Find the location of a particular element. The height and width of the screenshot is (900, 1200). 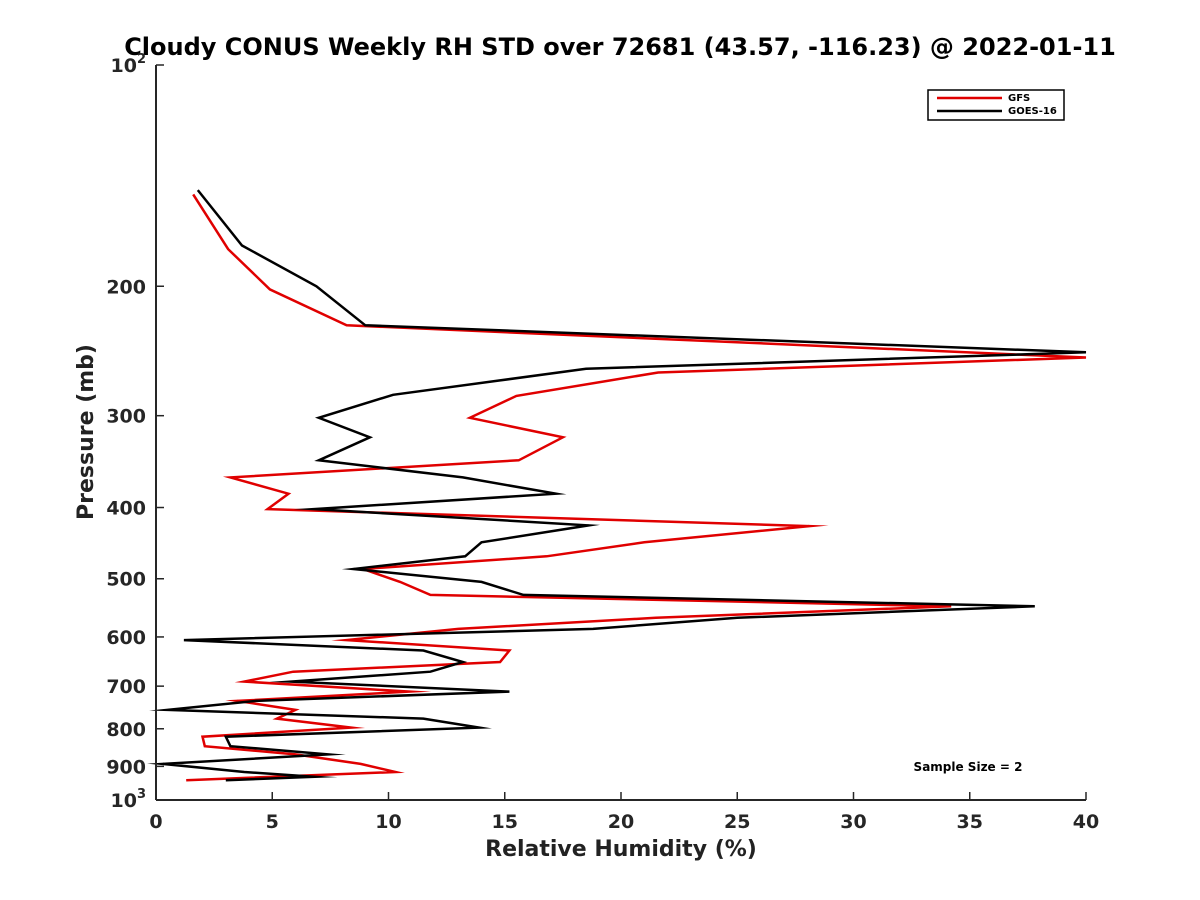

x-tick-label: 20 is located at coordinates (621, 822).